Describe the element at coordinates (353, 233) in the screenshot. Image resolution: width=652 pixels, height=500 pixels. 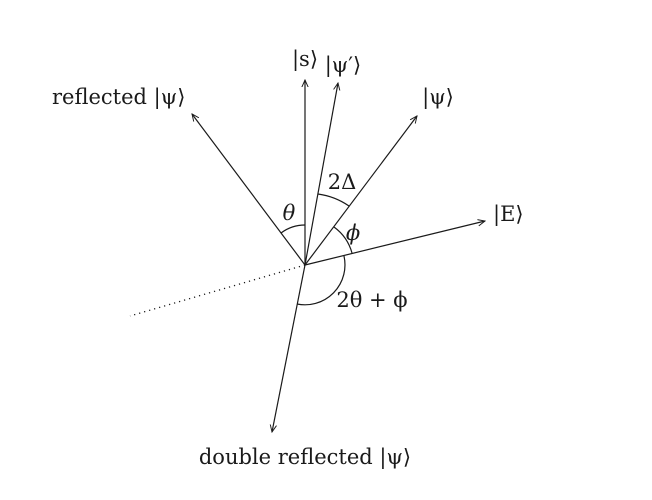
I see `label-phi: ϕ` at that location.